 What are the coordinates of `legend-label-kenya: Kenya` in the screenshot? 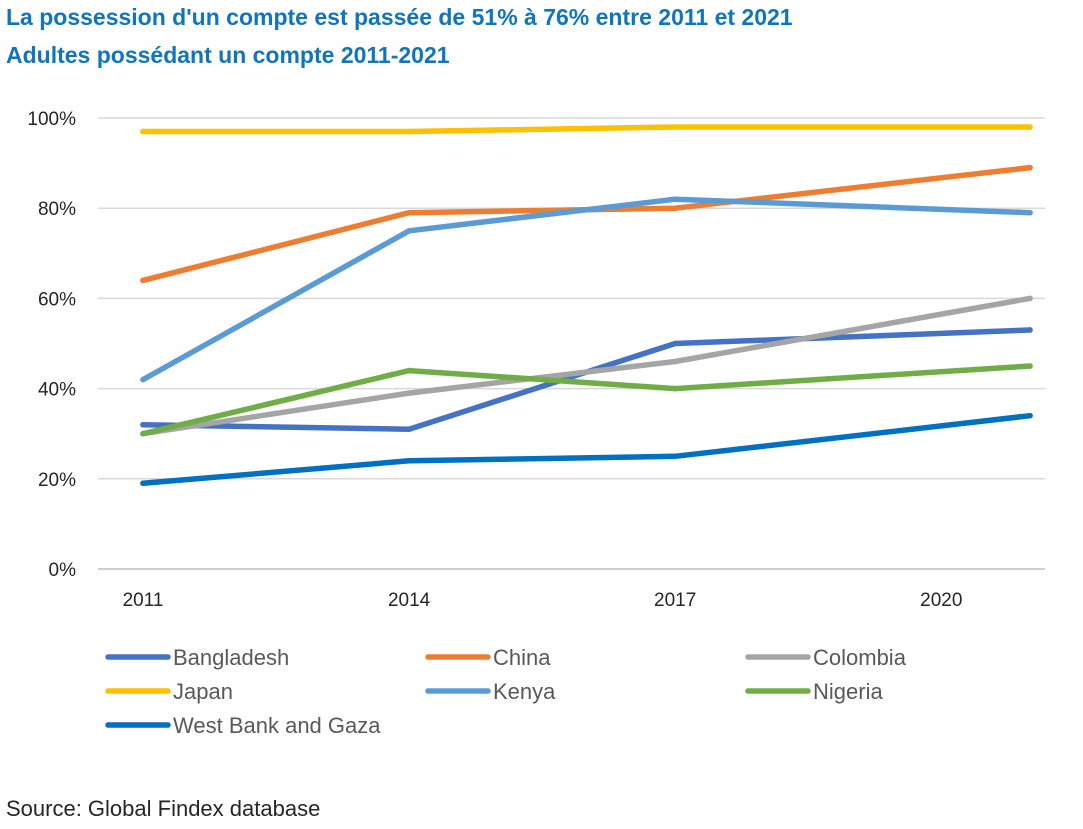 It's located at (524, 691).